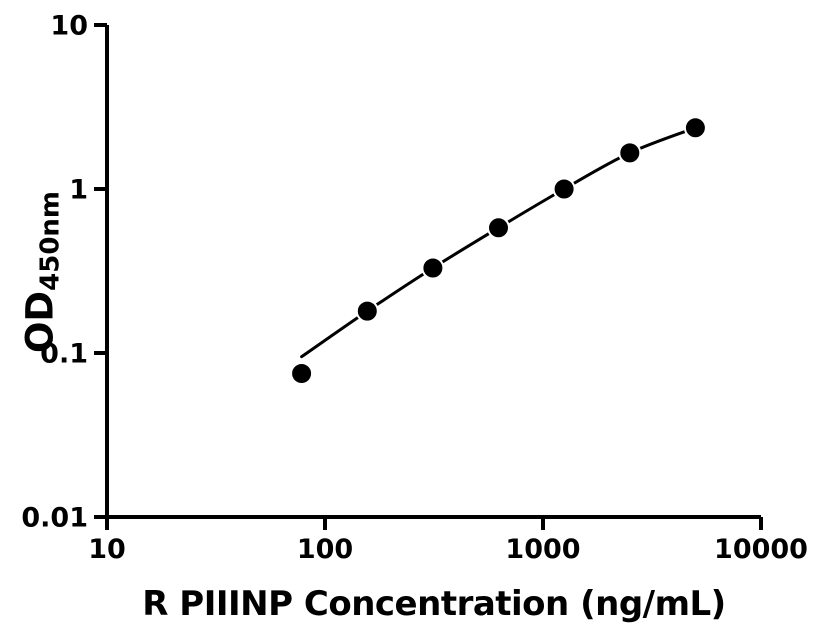  Describe the element at coordinates (54, 518) in the screenshot. I see `y-tick-label: 0.01` at that location.